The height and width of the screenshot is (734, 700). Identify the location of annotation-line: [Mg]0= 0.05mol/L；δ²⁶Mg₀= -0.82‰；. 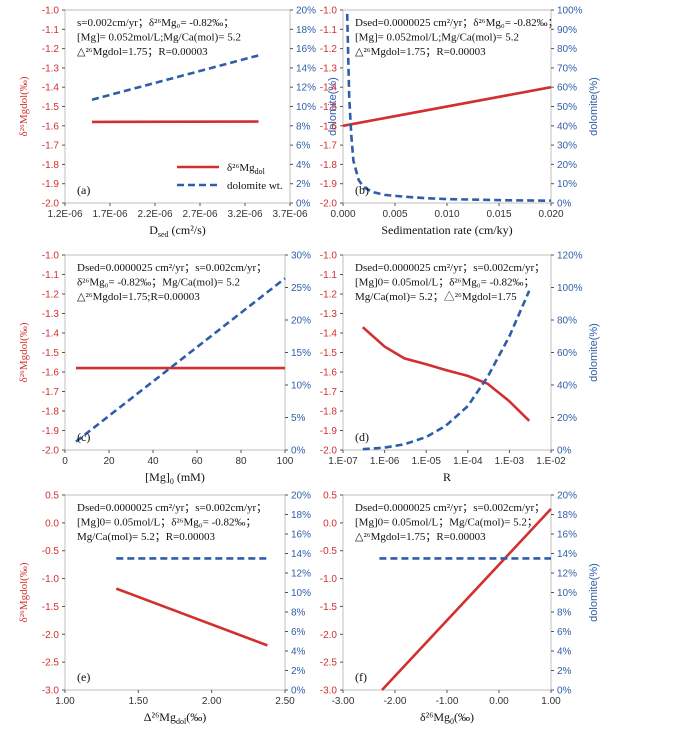
(445, 283).